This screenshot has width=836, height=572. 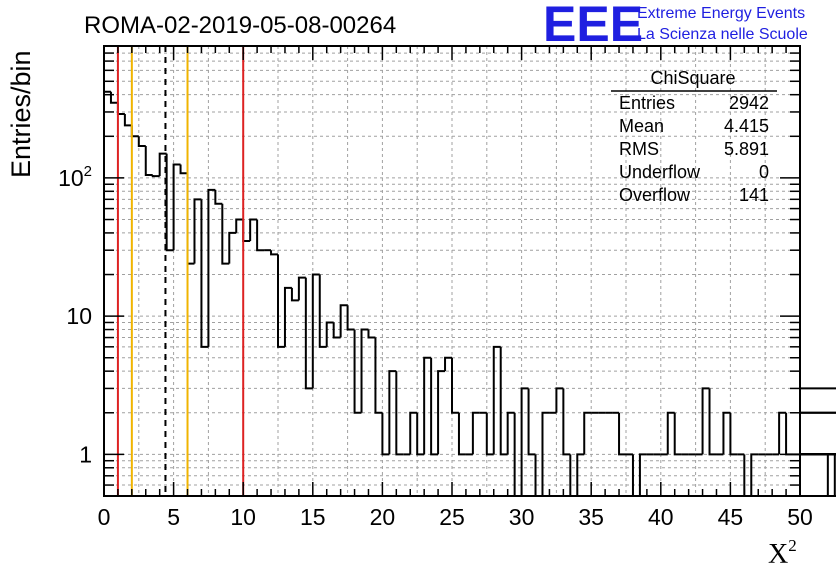 I want to click on x-axis-label: Χ2, so click(x=782, y=553).